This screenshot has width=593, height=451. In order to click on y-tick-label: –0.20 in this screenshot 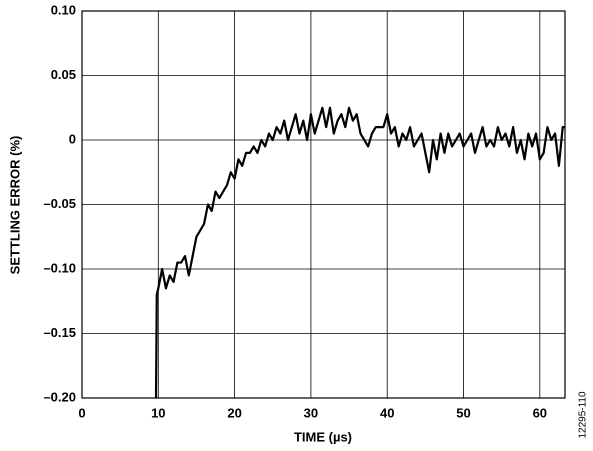, I will do `click(59, 396)`.